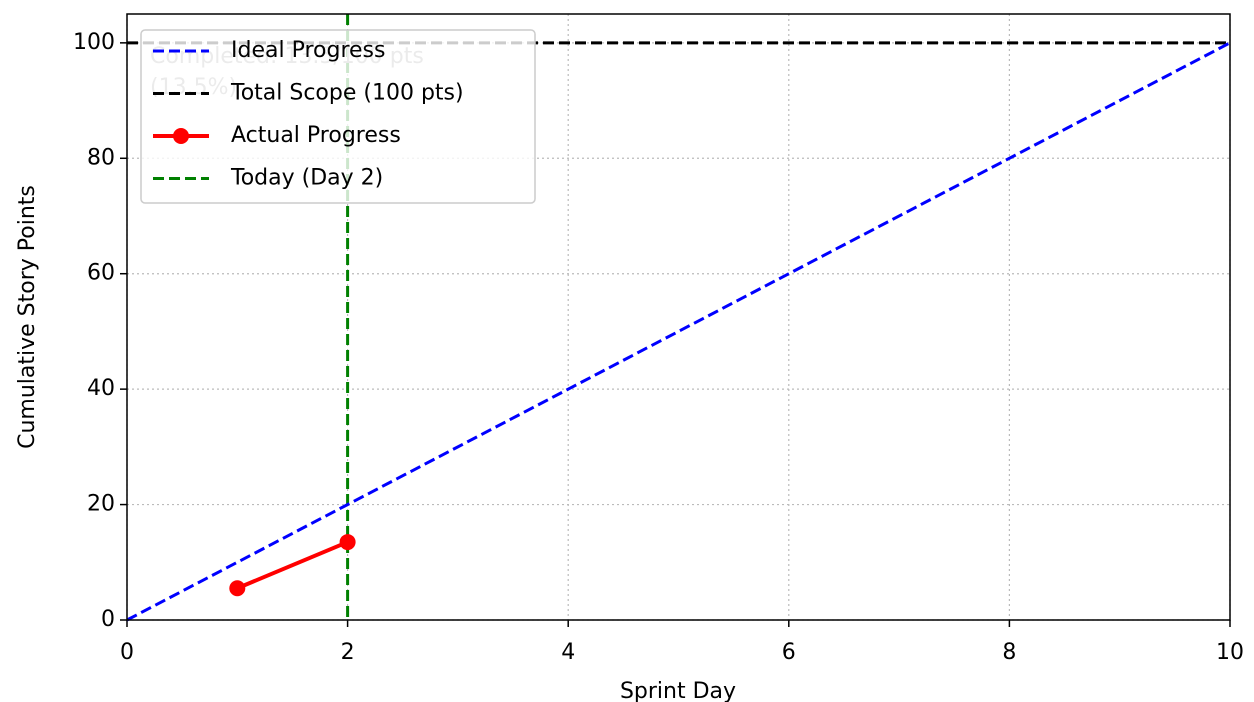 Image resolution: width=1254 pixels, height=702 pixels. What do you see at coordinates (678, 690) in the screenshot?
I see `x-axis-label: Sprint Day` at bounding box center [678, 690].